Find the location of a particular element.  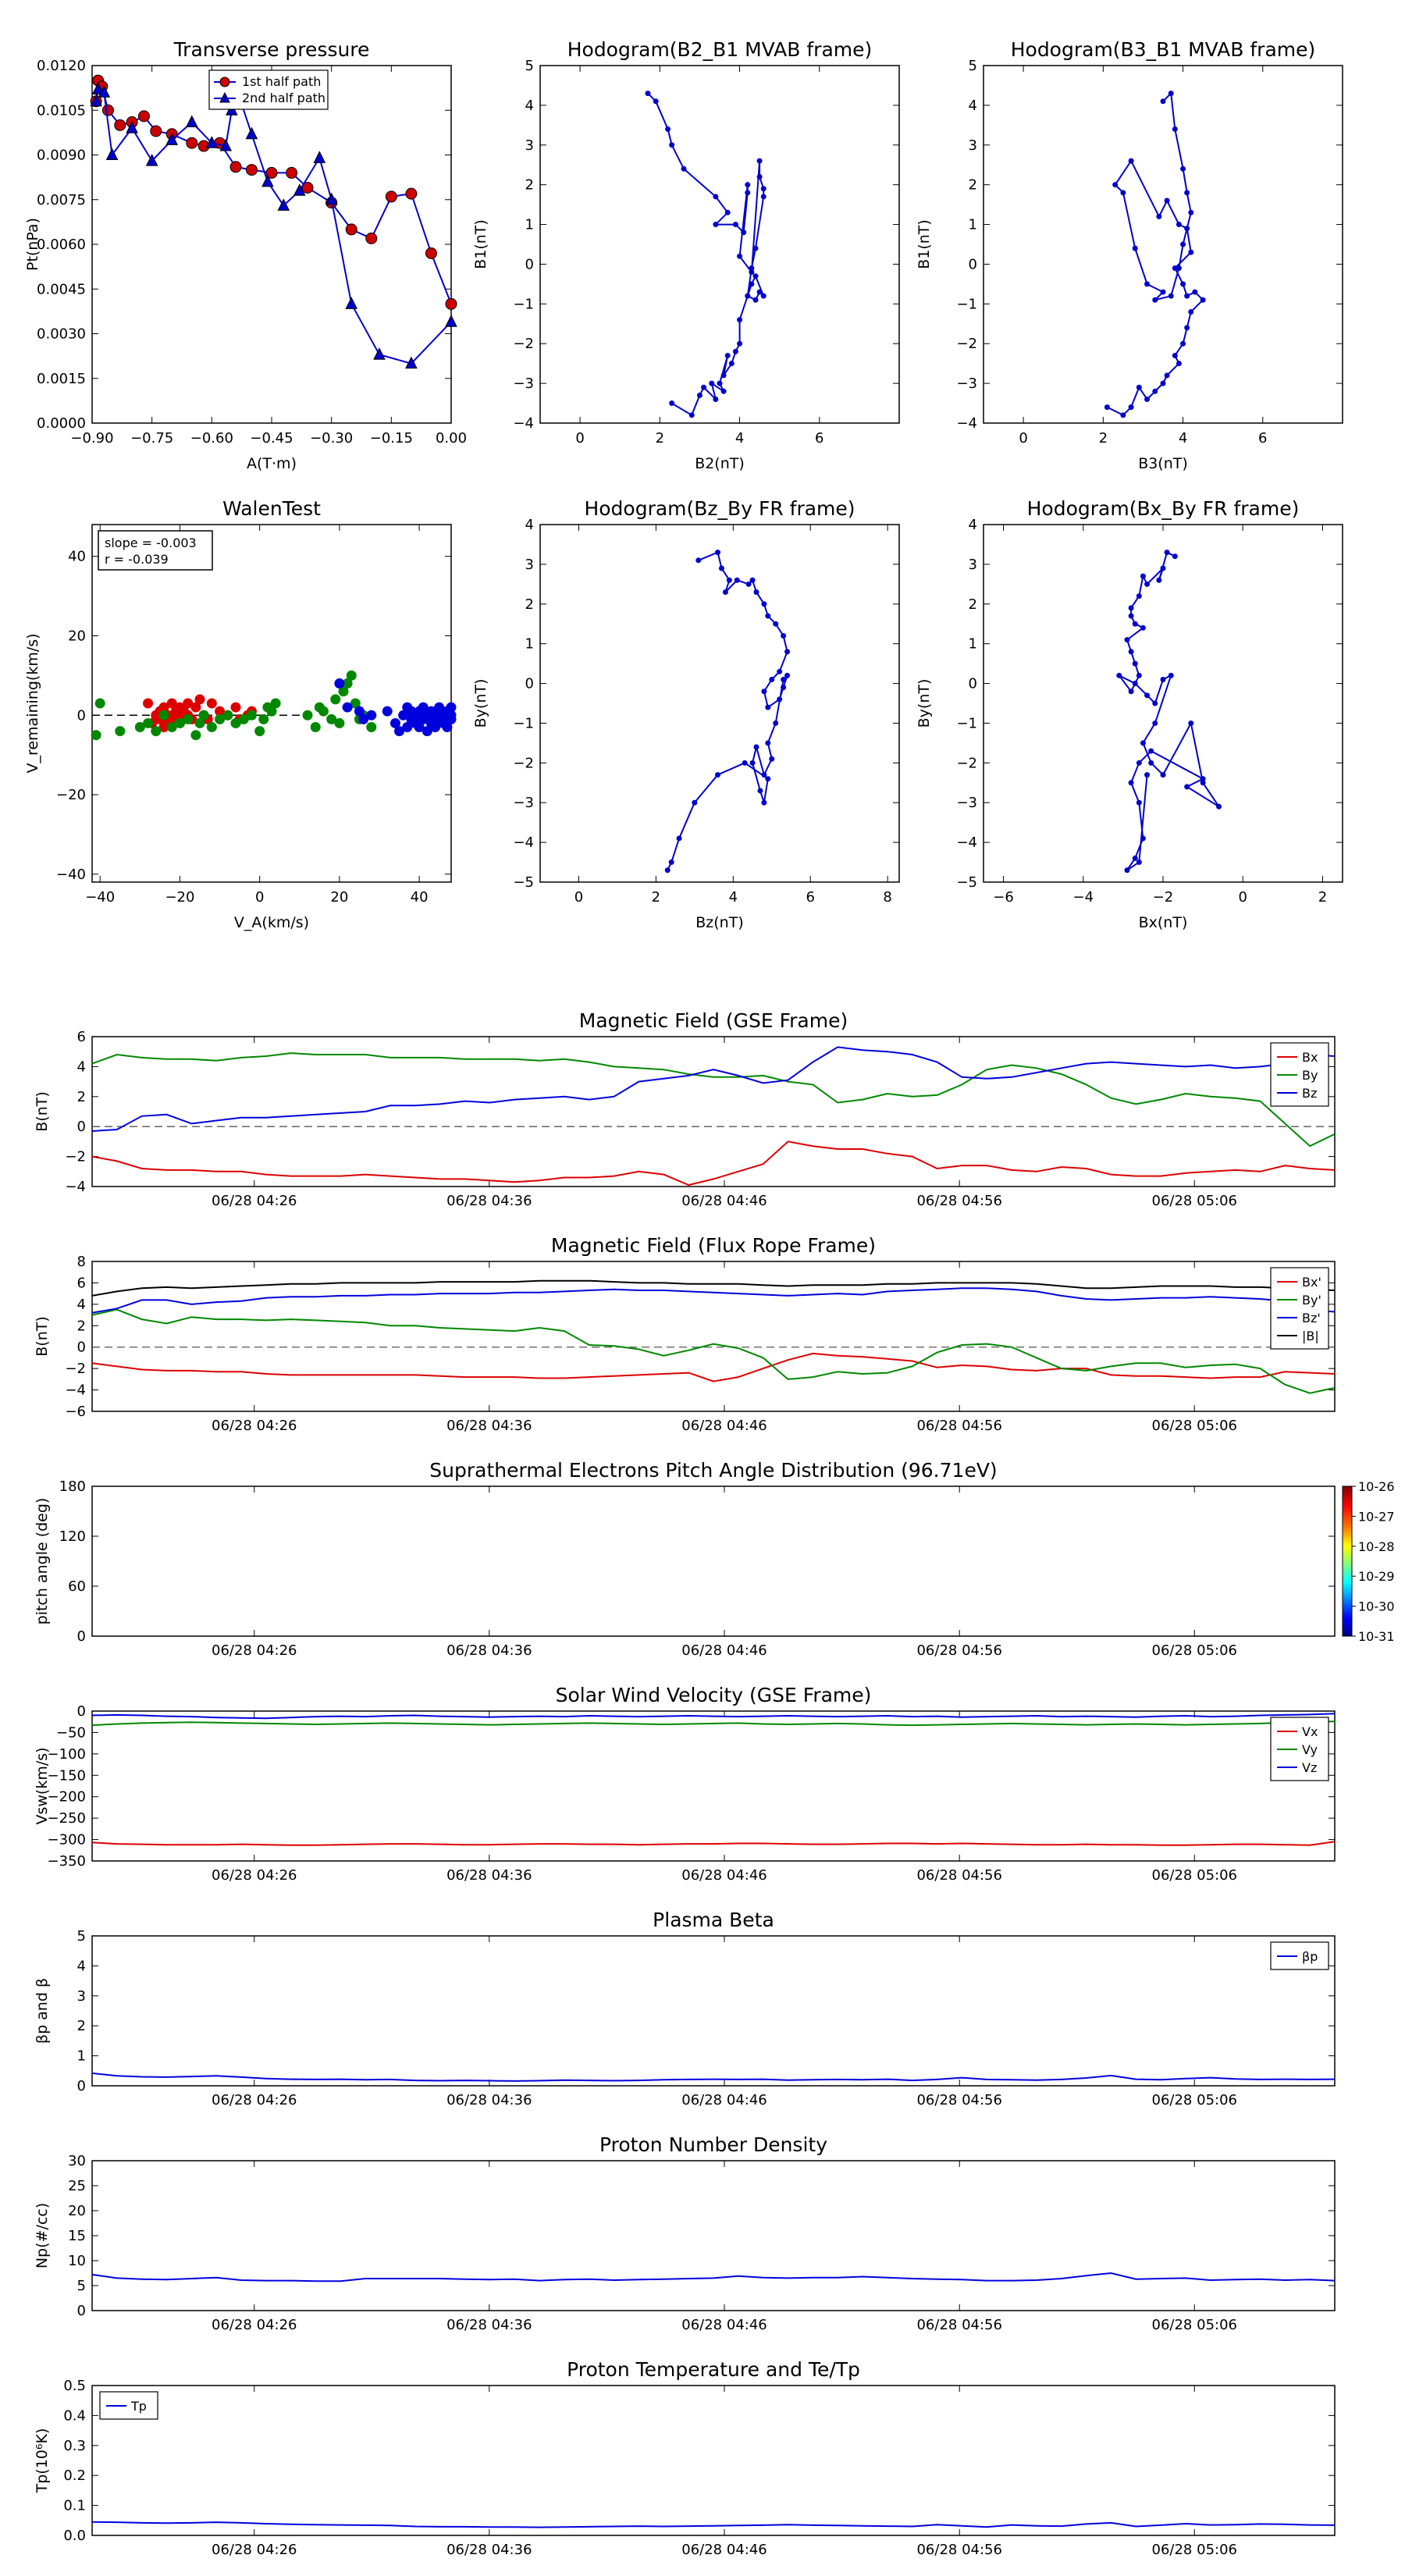

series-line-Np is located at coordinates (714, 2277).